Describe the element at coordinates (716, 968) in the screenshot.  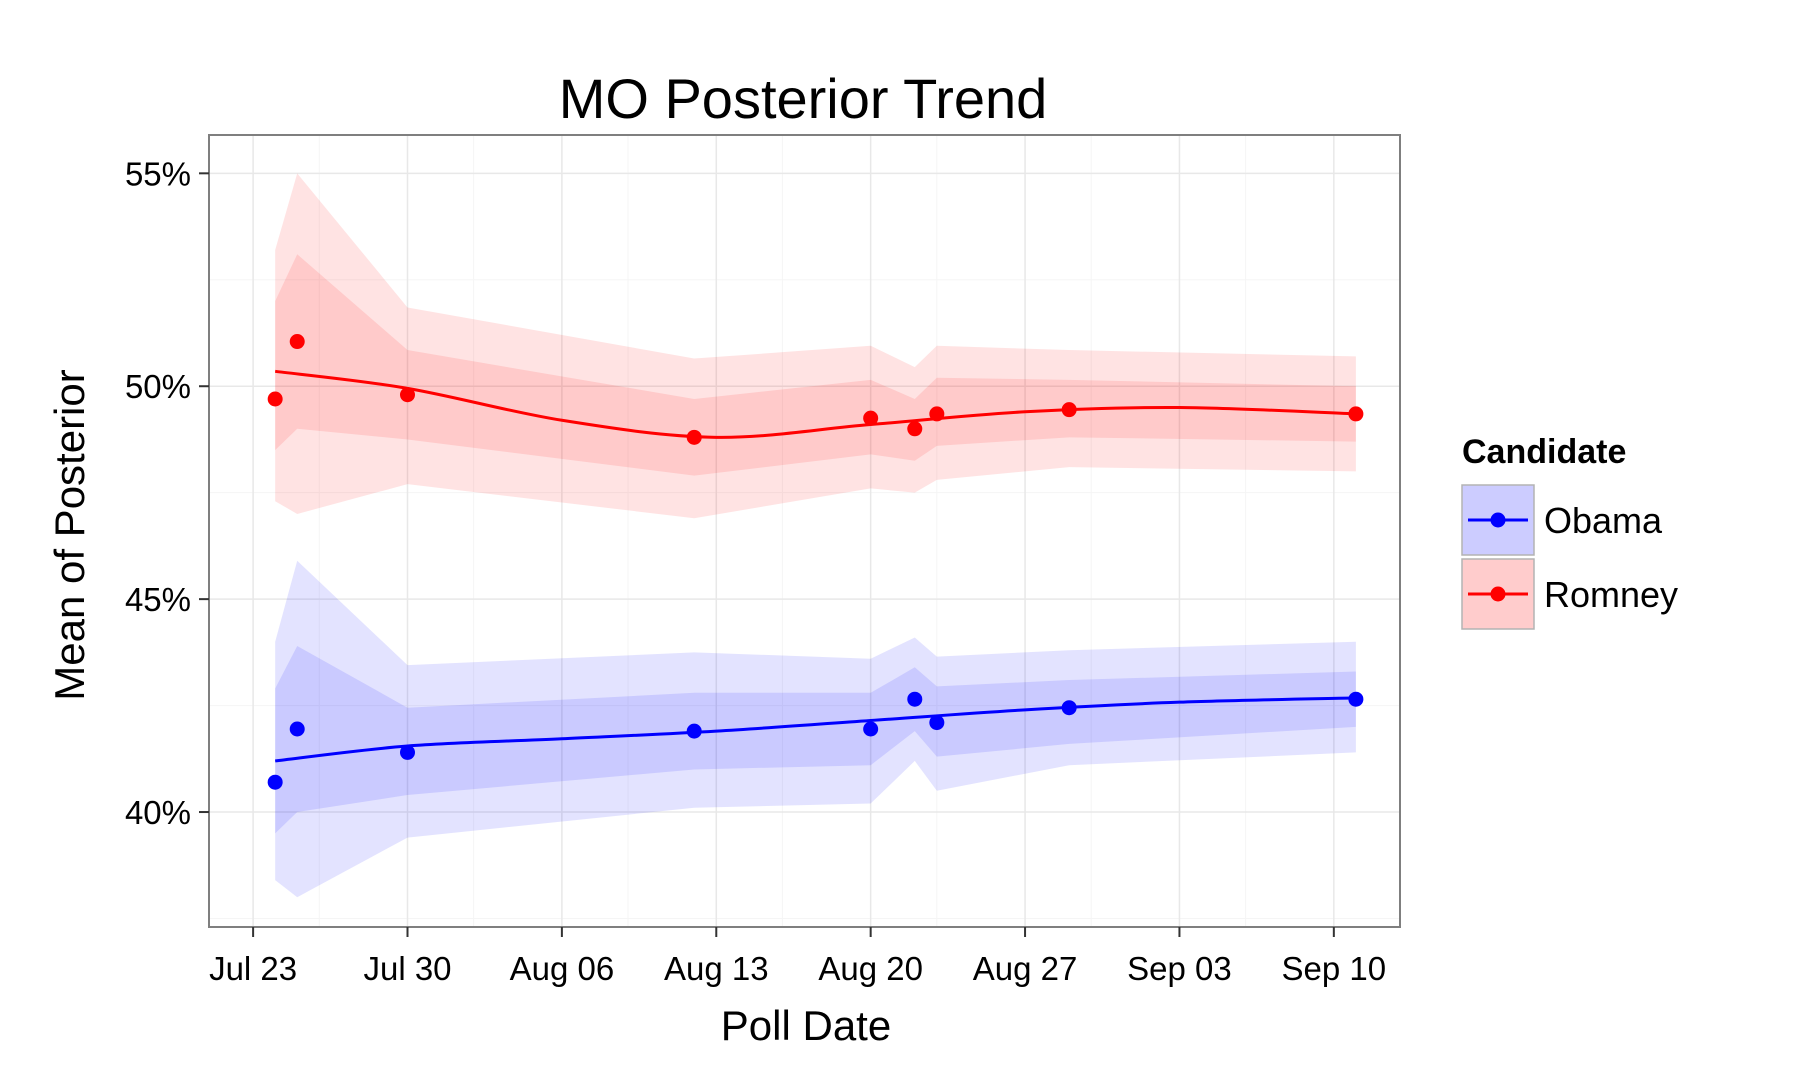
I see `x-tick-label: Aug 13` at that location.